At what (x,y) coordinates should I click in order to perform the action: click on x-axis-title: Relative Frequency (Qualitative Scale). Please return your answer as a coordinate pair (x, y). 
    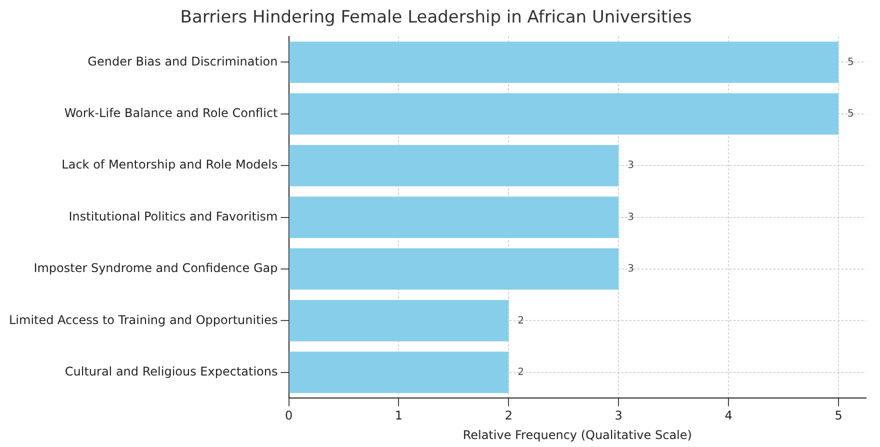
    Looking at the image, I should click on (577, 435).